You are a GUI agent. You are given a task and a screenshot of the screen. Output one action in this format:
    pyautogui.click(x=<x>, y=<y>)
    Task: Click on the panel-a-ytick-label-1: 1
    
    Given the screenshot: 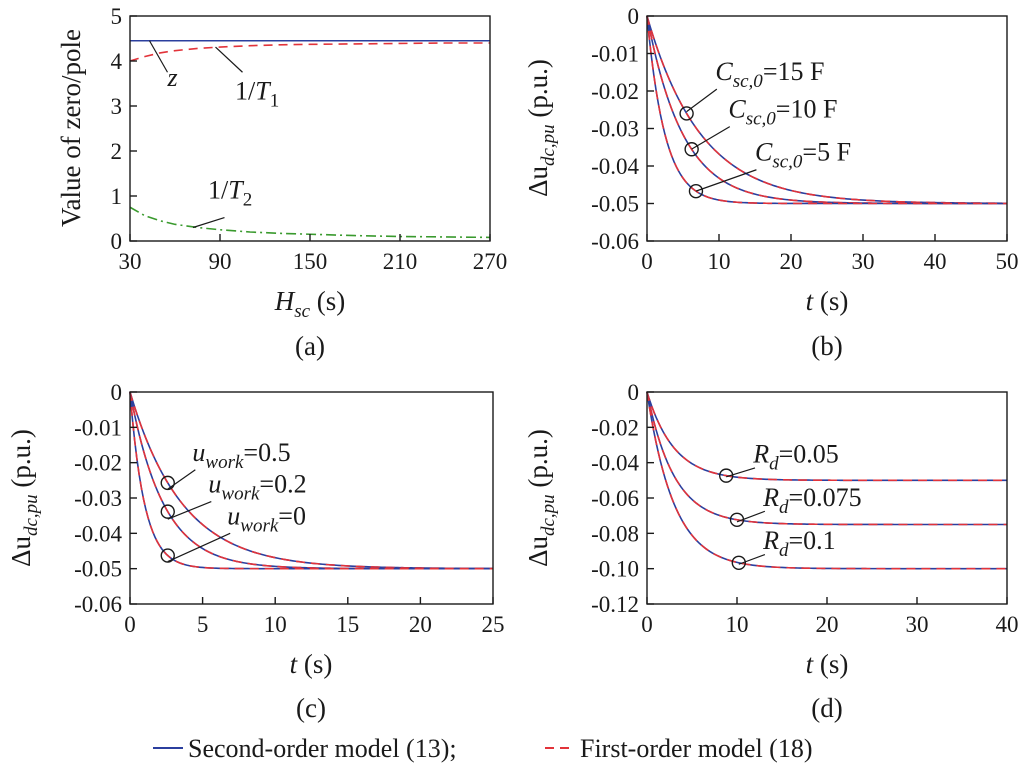 What is the action you would take?
    pyautogui.click(x=117, y=196)
    